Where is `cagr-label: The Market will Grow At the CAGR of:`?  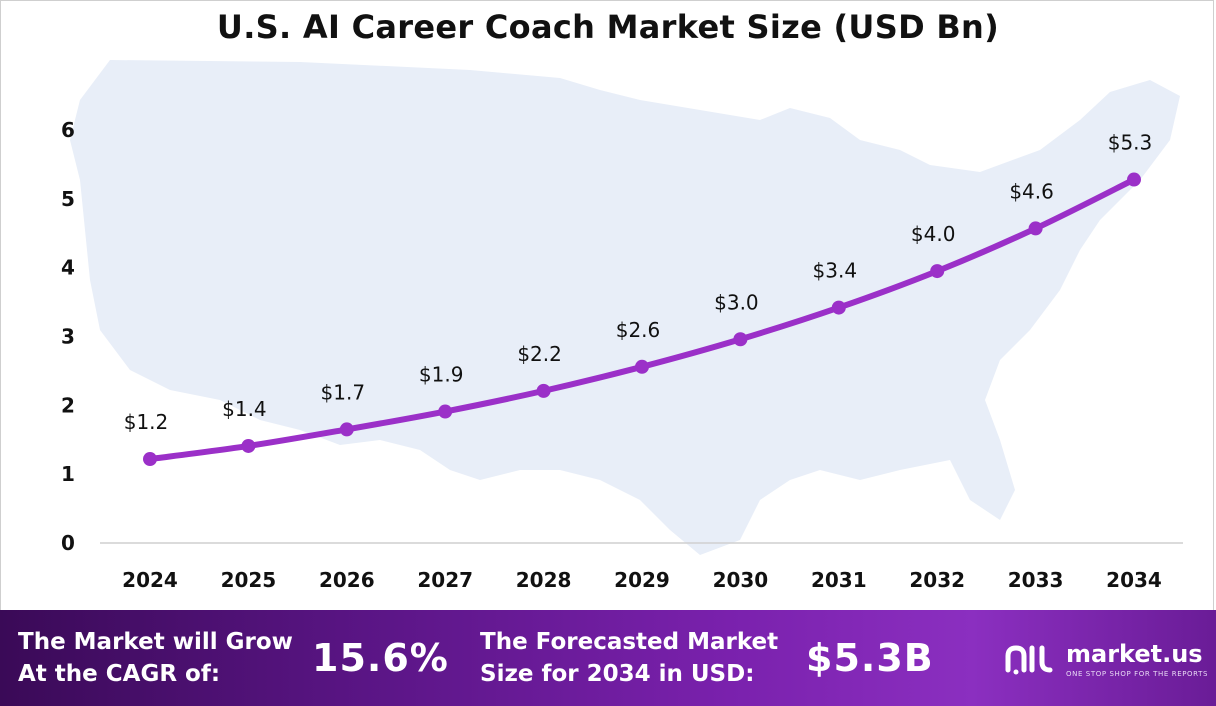 cagr-label: The Market will Grow At the CAGR of: is located at coordinates (155, 658).